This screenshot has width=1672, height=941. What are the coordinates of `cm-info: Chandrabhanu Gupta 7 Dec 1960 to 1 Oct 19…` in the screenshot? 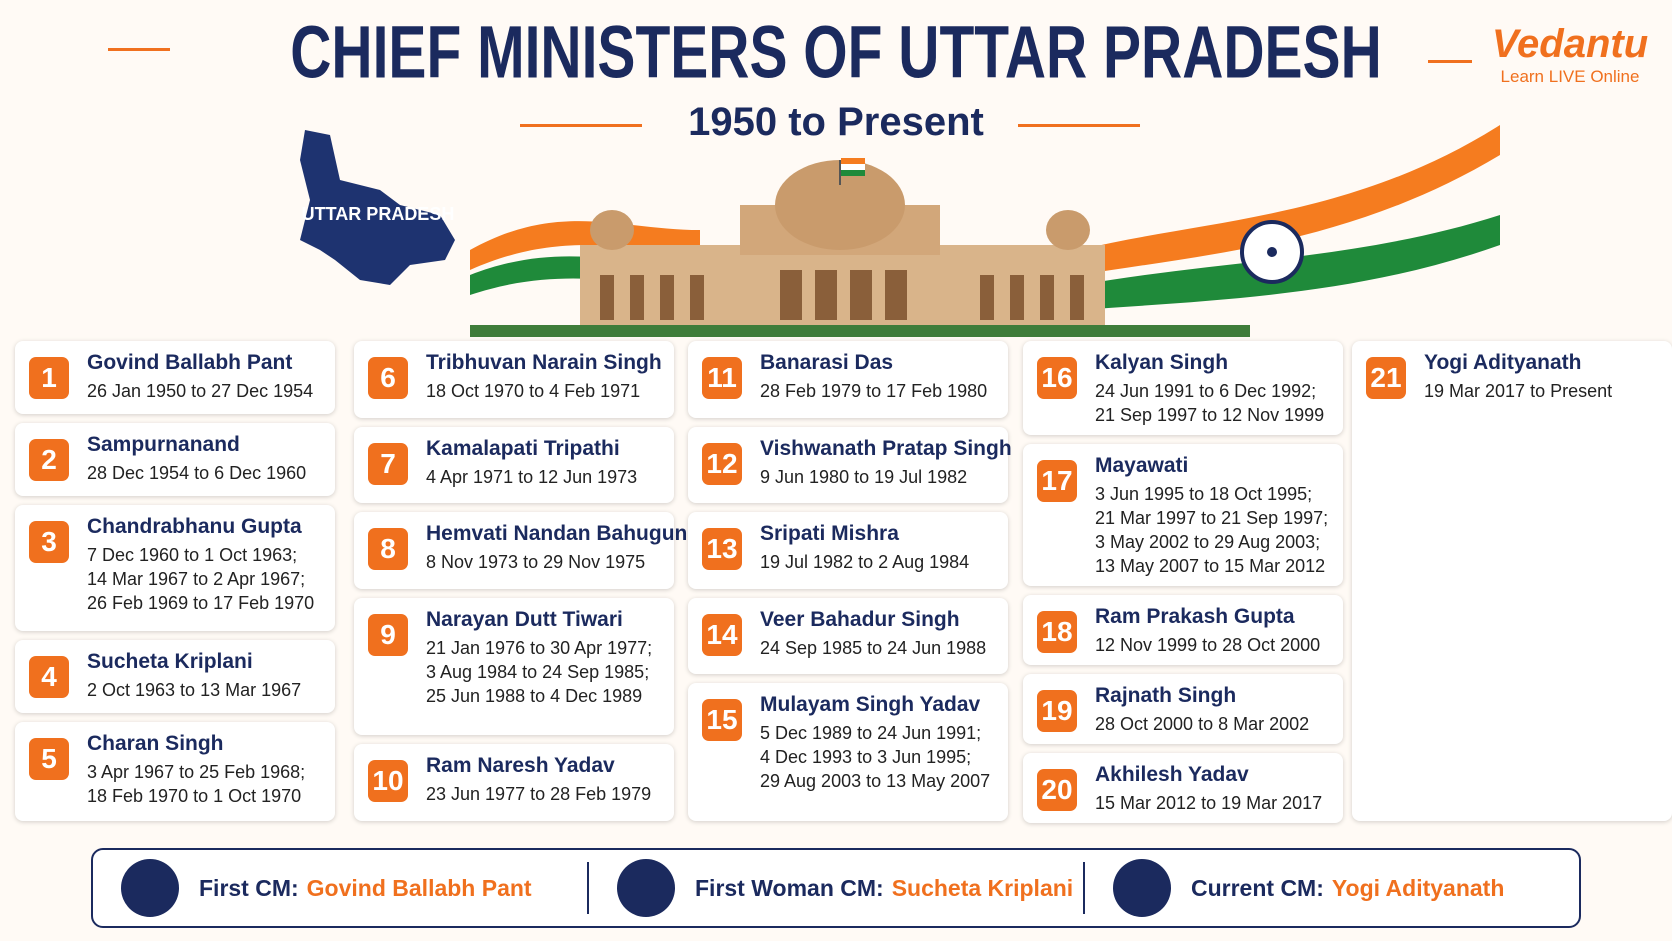 It's located at (200, 565).